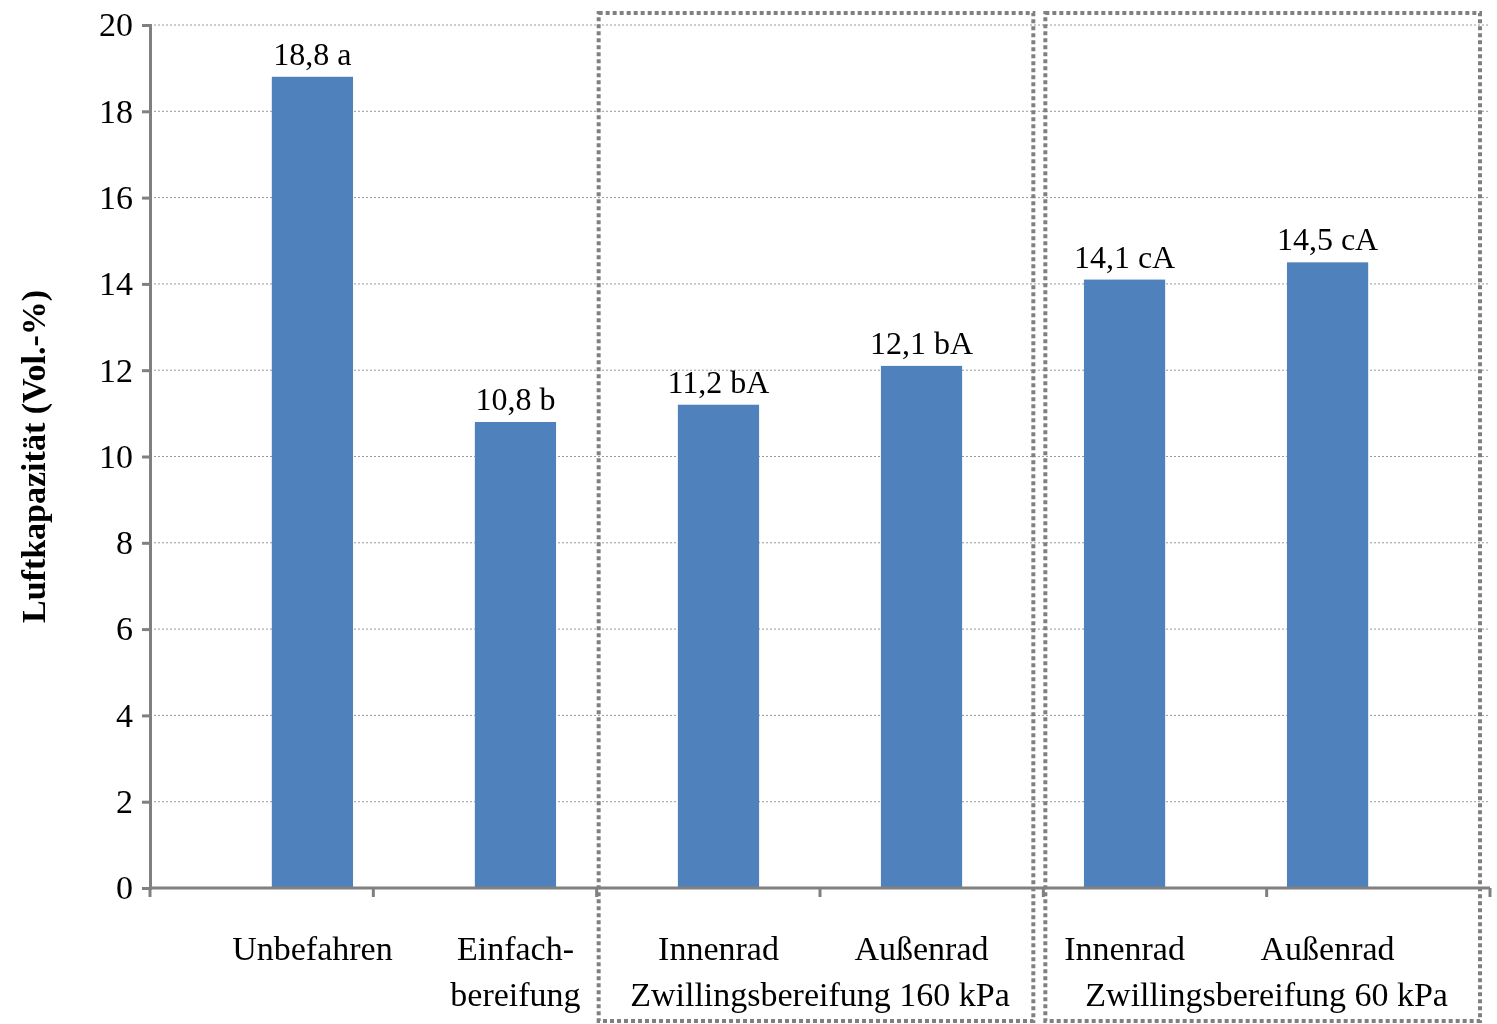  What do you see at coordinates (124, 715) in the screenshot?
I see `y-tick-label: 4` at bounding box center [124, 715].